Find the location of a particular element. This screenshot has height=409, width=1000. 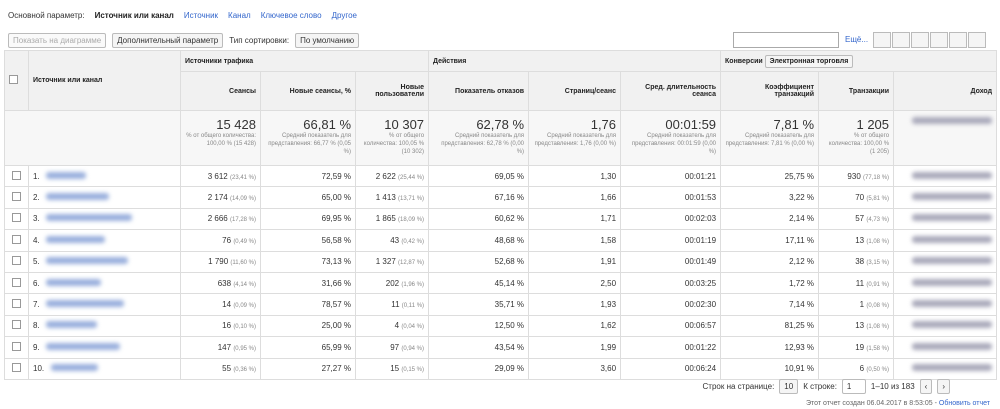

metric-cell: 14 (0,09 %) is located at coordinates (220, 304).